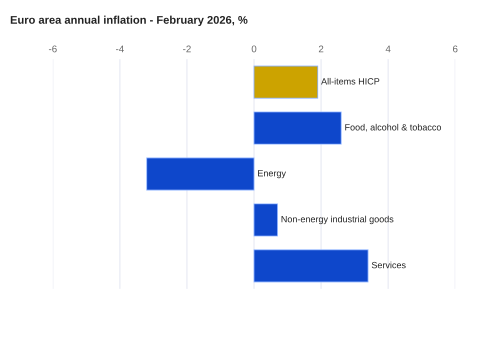 The width and height of the screenshot is (503, 348). I want to click on x-tick-label: 0, so click(254, 48).